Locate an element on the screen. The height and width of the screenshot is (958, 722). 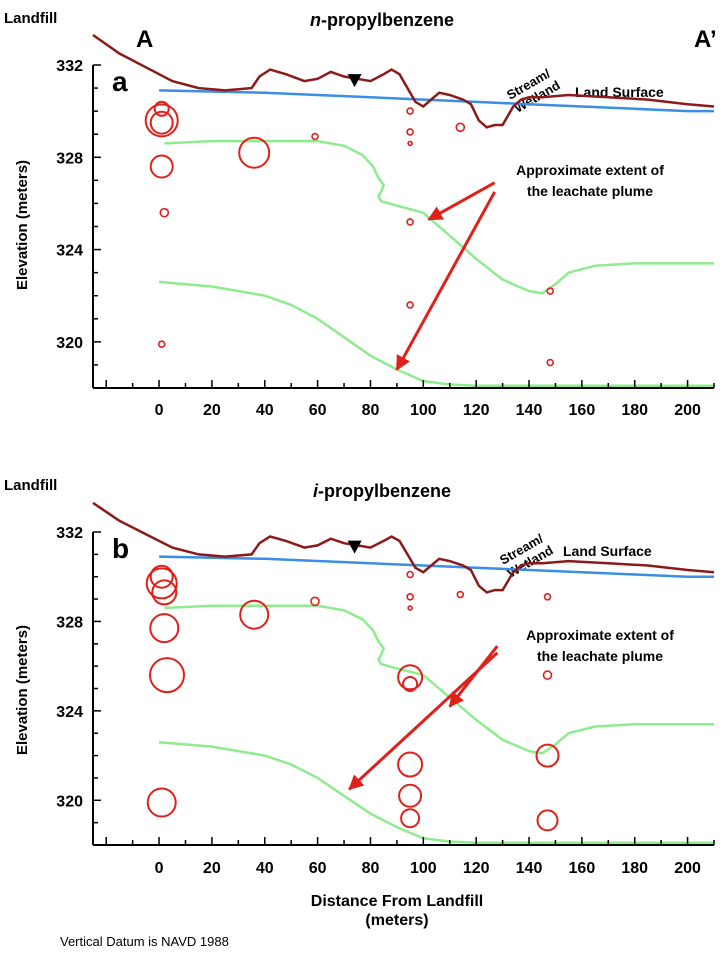
panel-b-plume-lower-line is located at coordinates (436, 792).